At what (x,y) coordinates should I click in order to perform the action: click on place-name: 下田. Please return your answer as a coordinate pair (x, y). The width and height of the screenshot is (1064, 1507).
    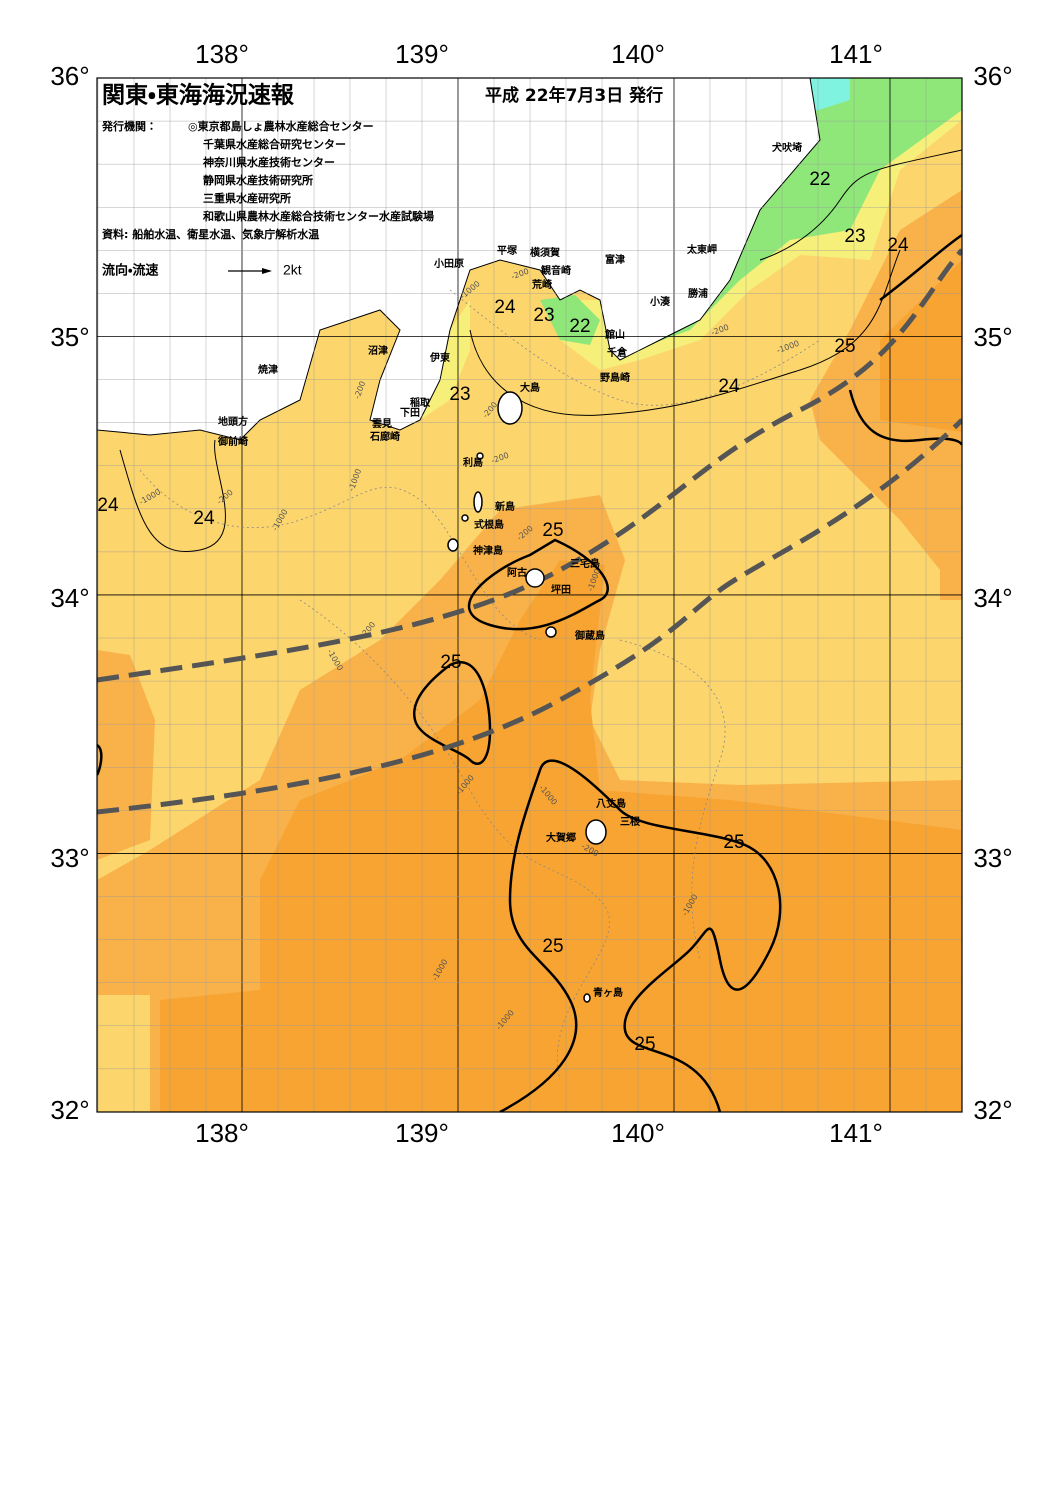
    Looking at the image, I should click on (410, 413).